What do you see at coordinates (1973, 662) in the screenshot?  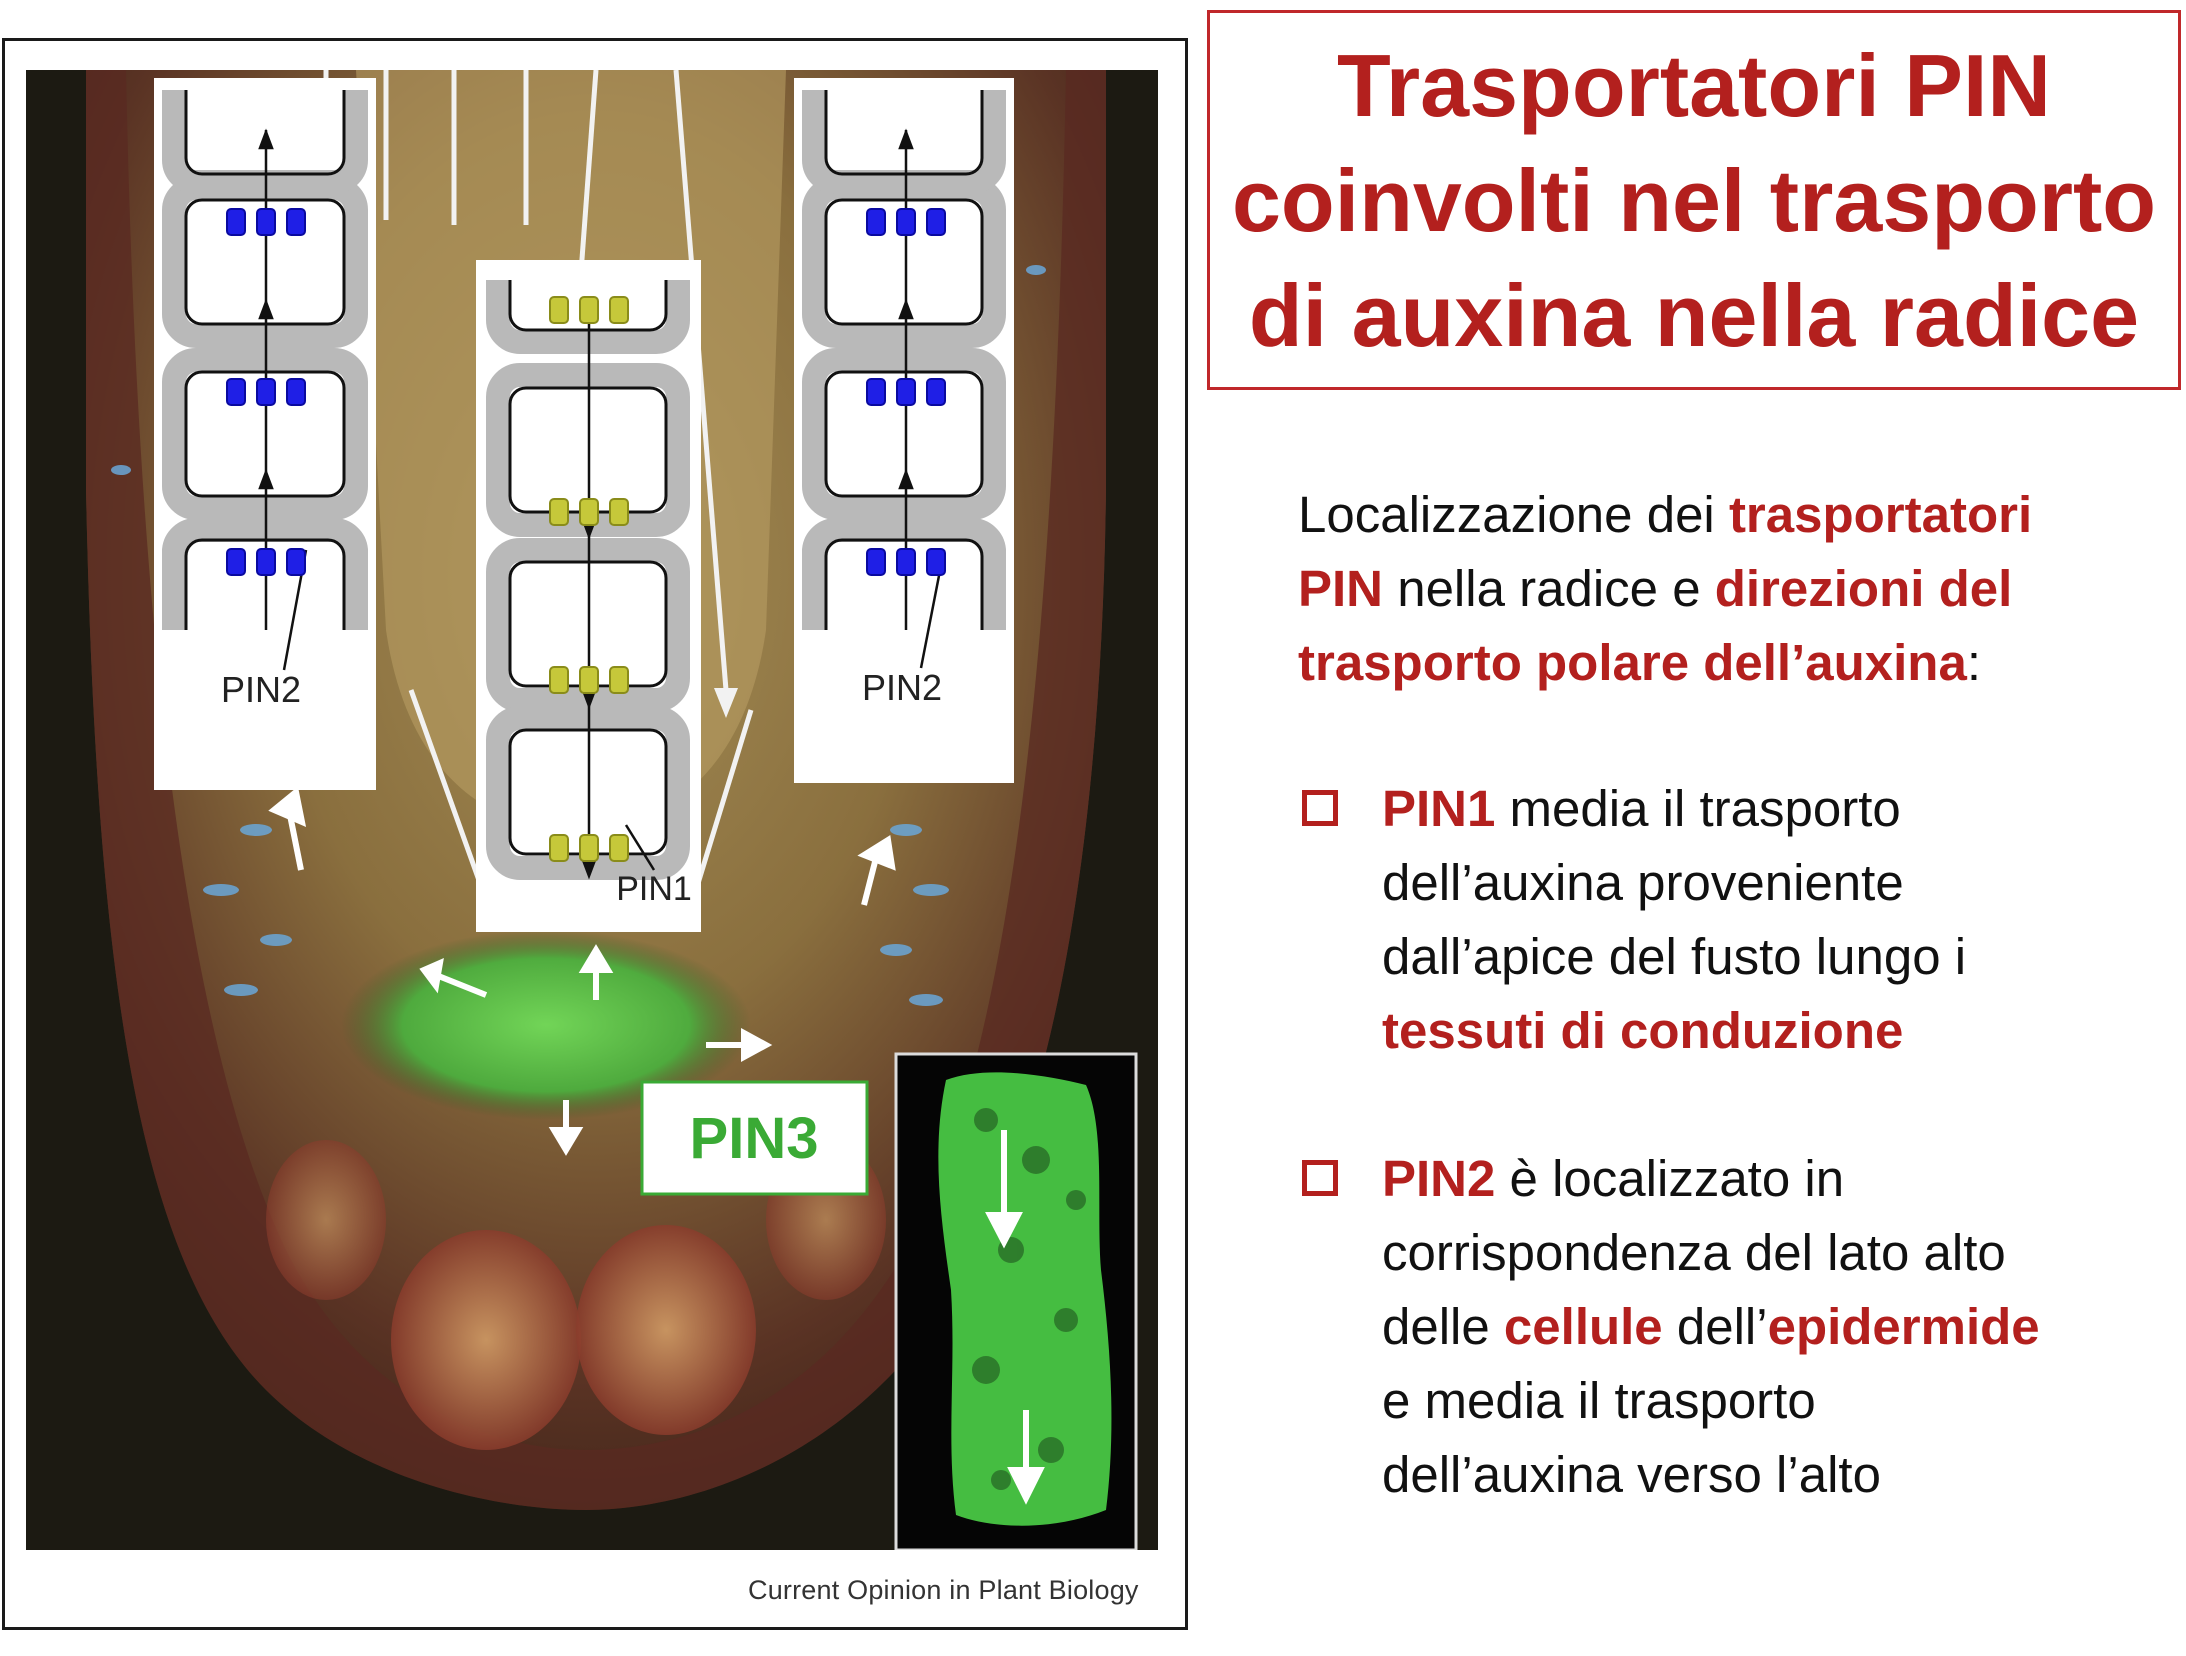 I see `intro-text-3: :` at bounding box center [1973, 662].